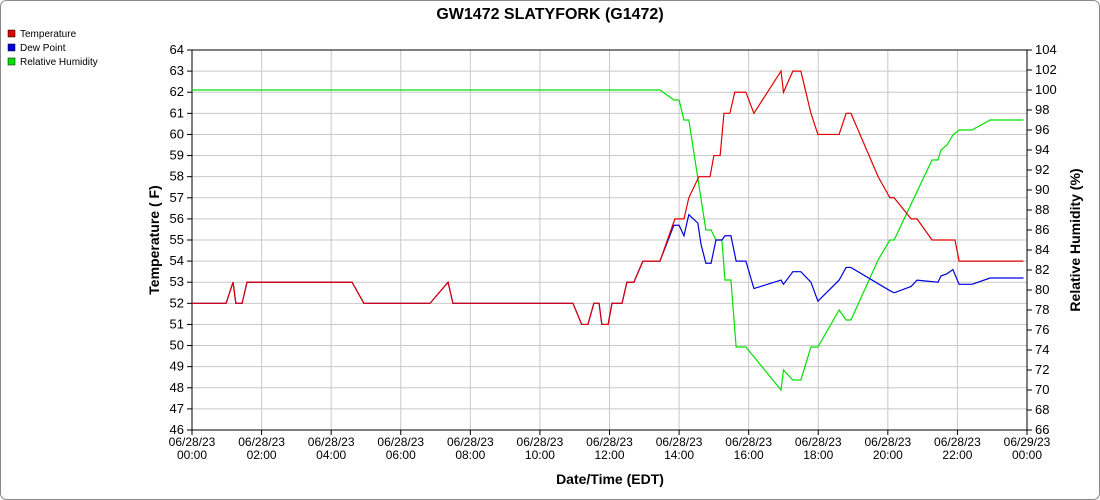 Image resolution: width=1100 pixels, height=500 pixels. Describe the element at coordinates (1027, 448) in the screenshot. I see `x-tick-label: 06/29/23 00:00` at that location.